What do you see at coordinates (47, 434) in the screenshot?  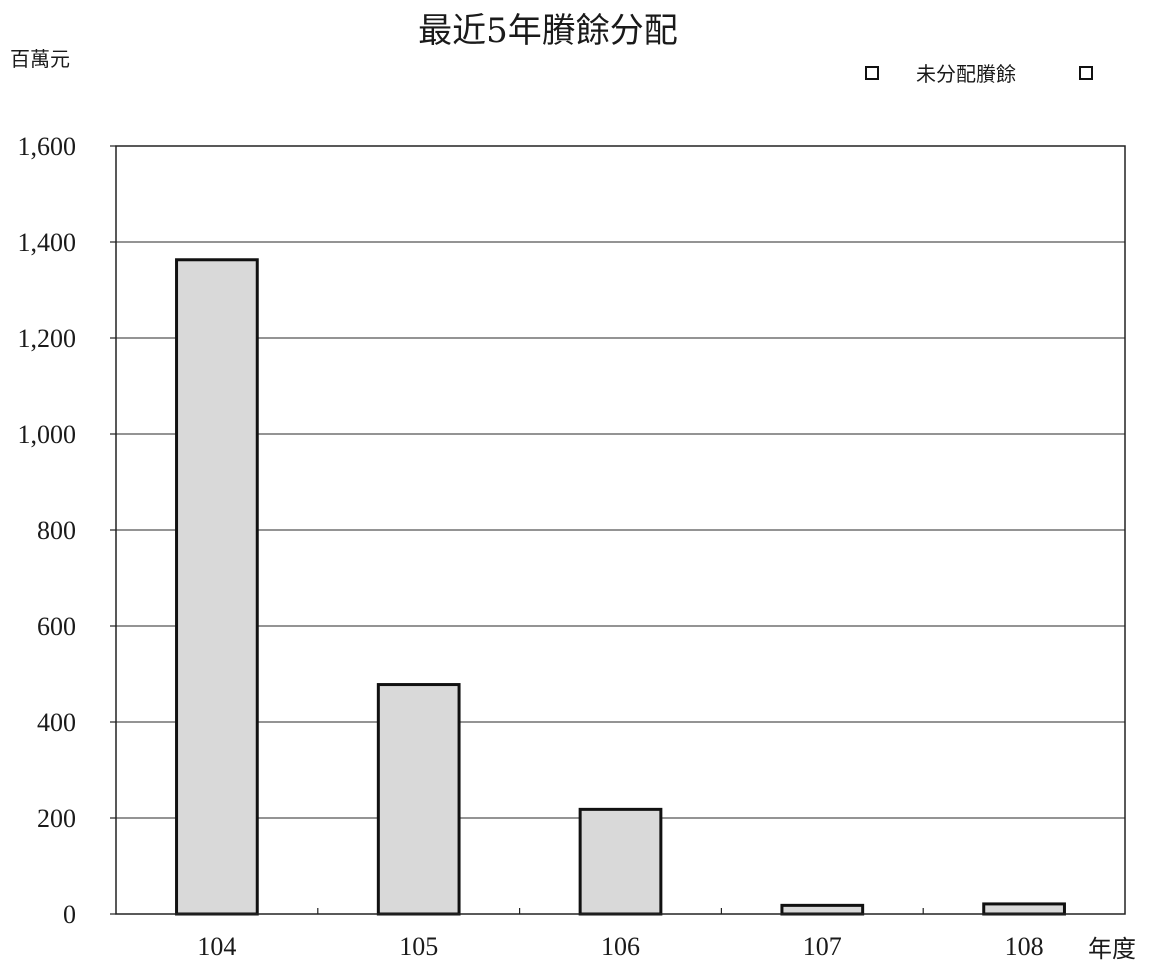 I see `y-tick-label: 1,000` at bounding box center [47, 434].